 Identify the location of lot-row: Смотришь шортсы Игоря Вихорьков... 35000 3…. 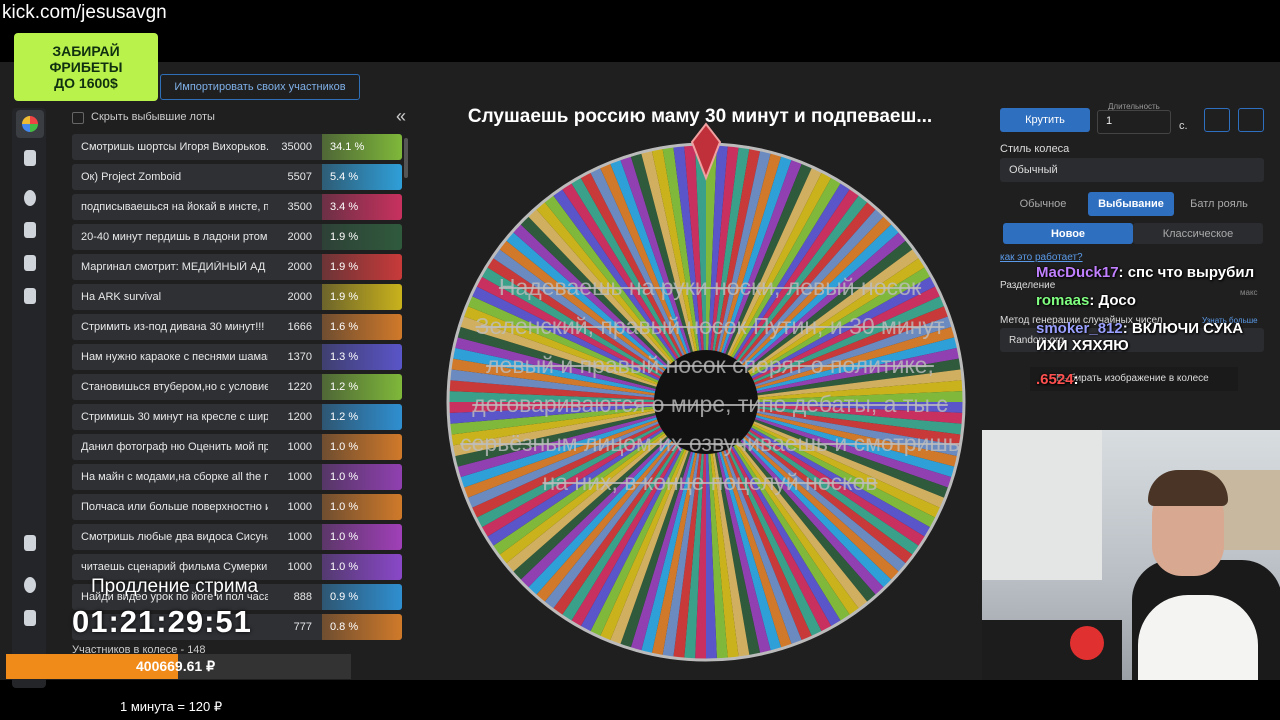
(237, 147).